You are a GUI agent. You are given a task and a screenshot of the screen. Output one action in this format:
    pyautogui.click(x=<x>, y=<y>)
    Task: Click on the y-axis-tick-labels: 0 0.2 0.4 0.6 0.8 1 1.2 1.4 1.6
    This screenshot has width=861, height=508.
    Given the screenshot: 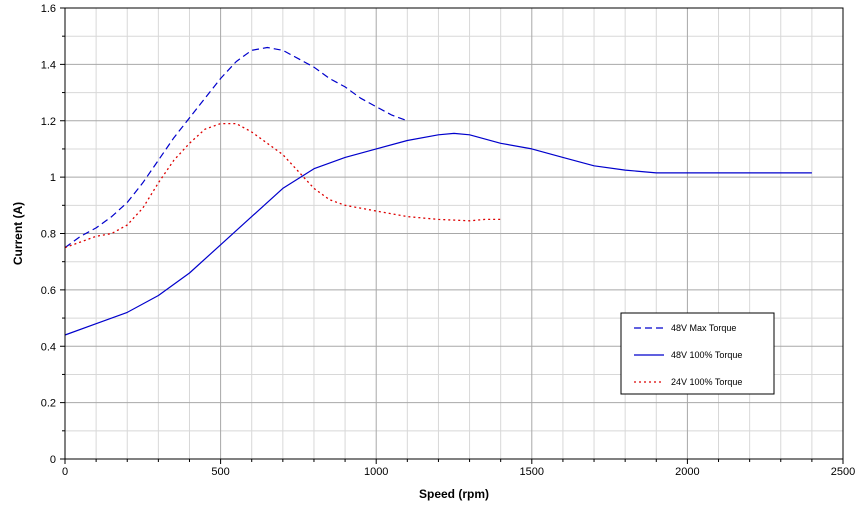 What is the action you would take?
    pyautogui.click(x=48, y=234)
    